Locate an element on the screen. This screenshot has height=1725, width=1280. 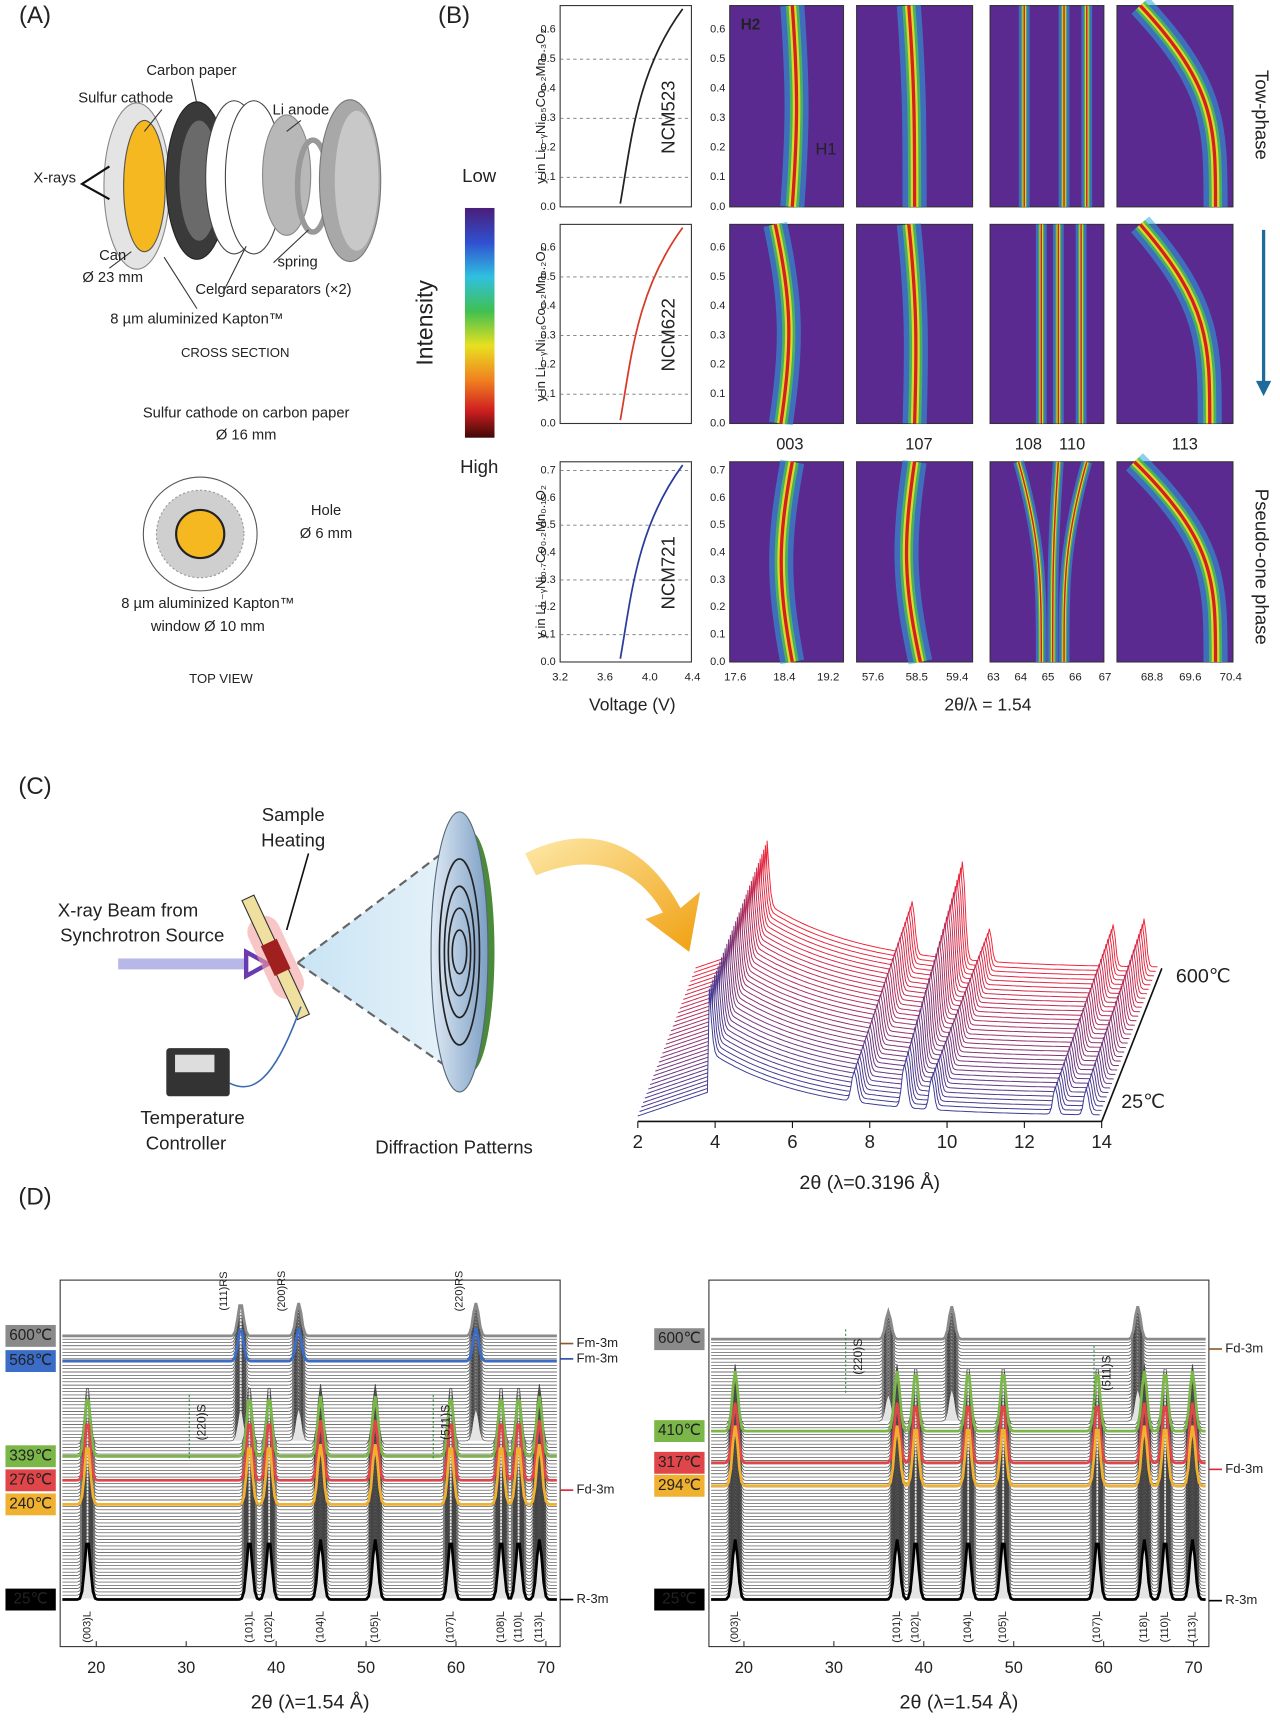
x-tick-label: 65 is located at coordinates (1048, 677).